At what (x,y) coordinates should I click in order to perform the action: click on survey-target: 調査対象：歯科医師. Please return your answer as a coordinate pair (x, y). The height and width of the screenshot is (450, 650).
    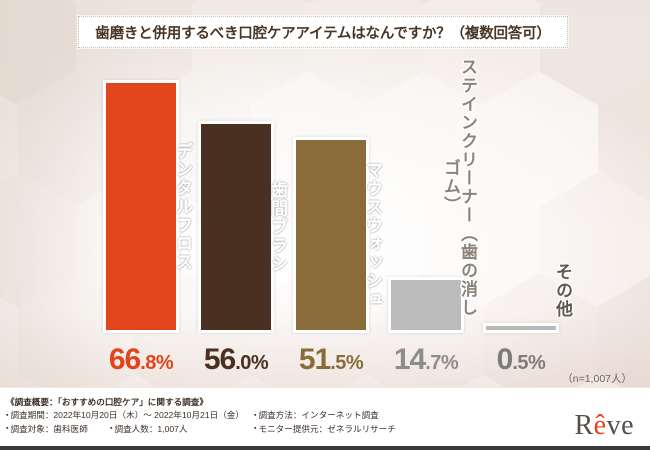
    Looking at the image, I should click on (58, 429).